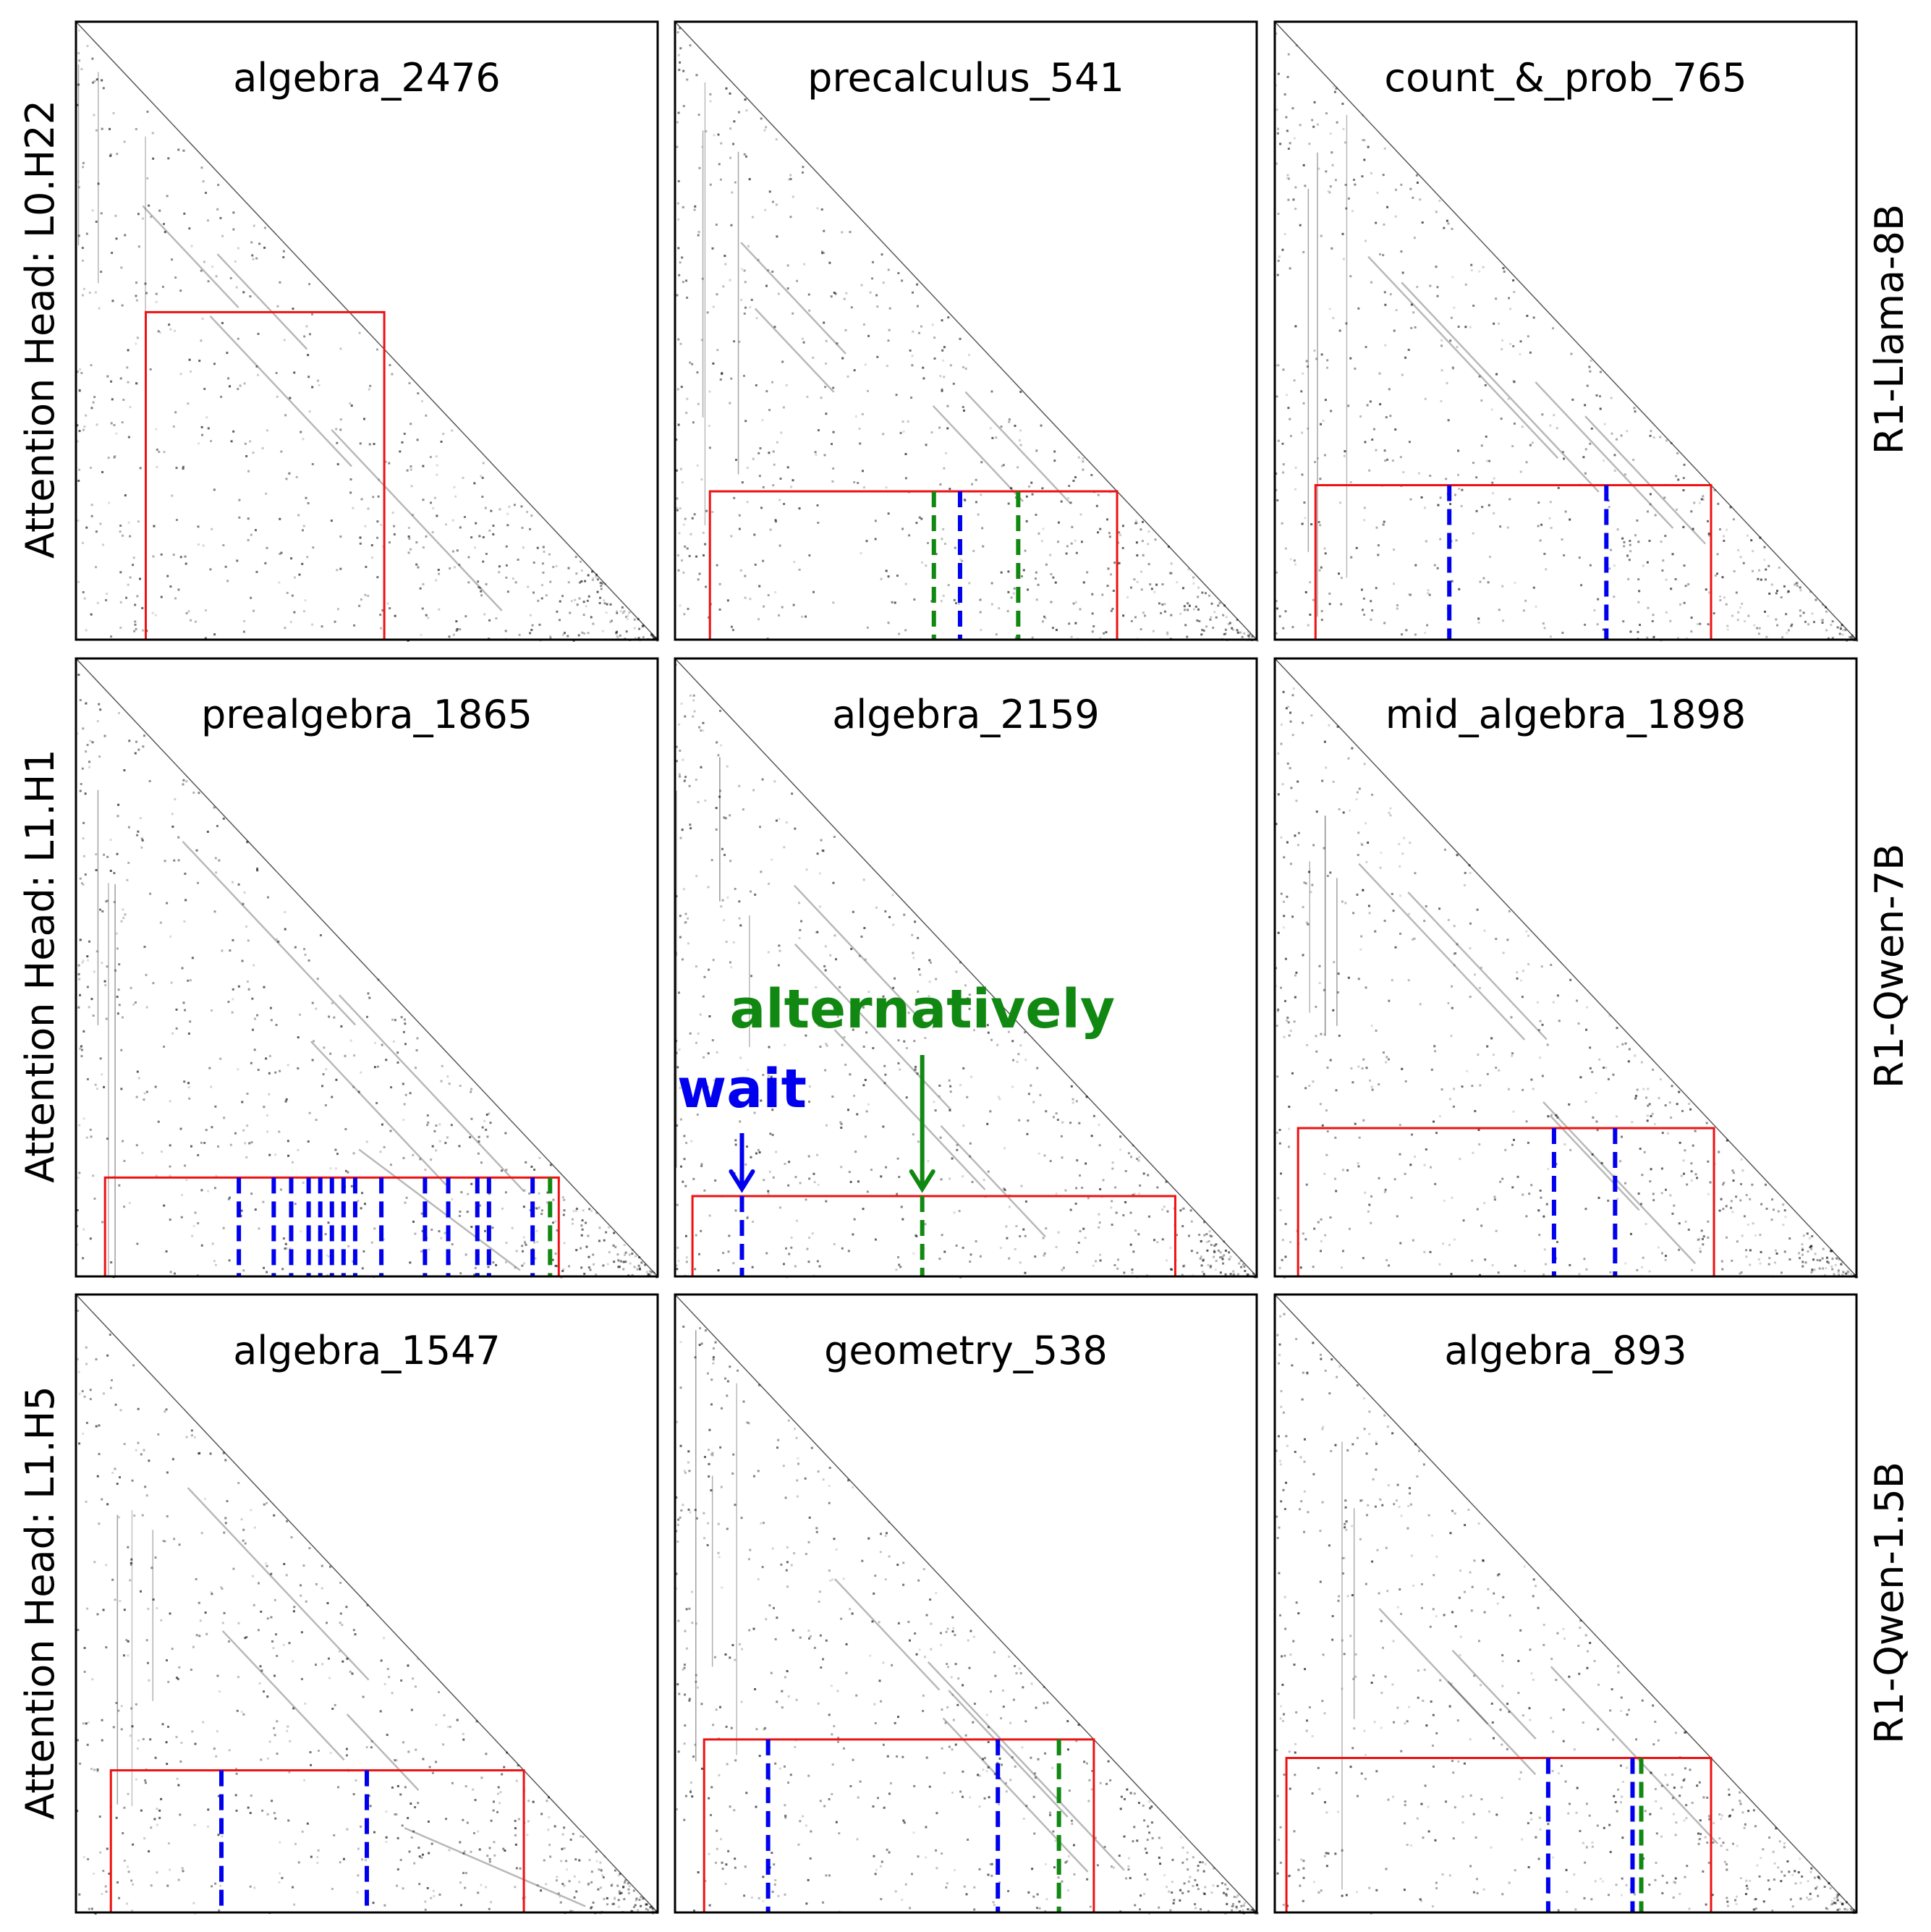  I want to click on panel-title: prealgebra_1865, so click(366, 714).